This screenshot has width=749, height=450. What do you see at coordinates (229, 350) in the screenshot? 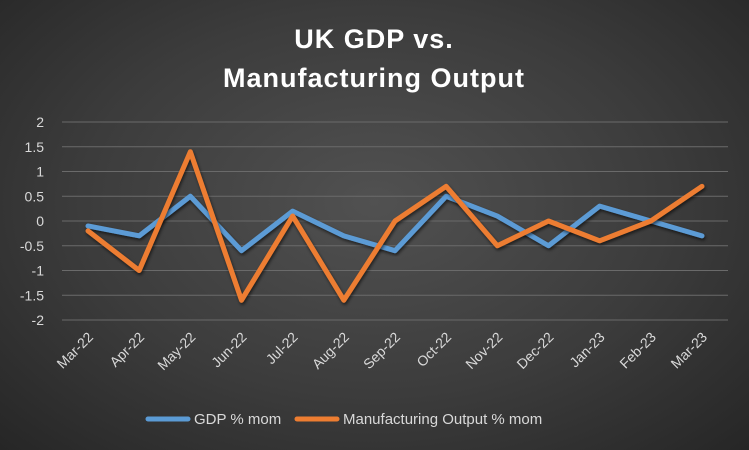
I see `x-tick-label: Jun-22` at bounding box center [229, 350].